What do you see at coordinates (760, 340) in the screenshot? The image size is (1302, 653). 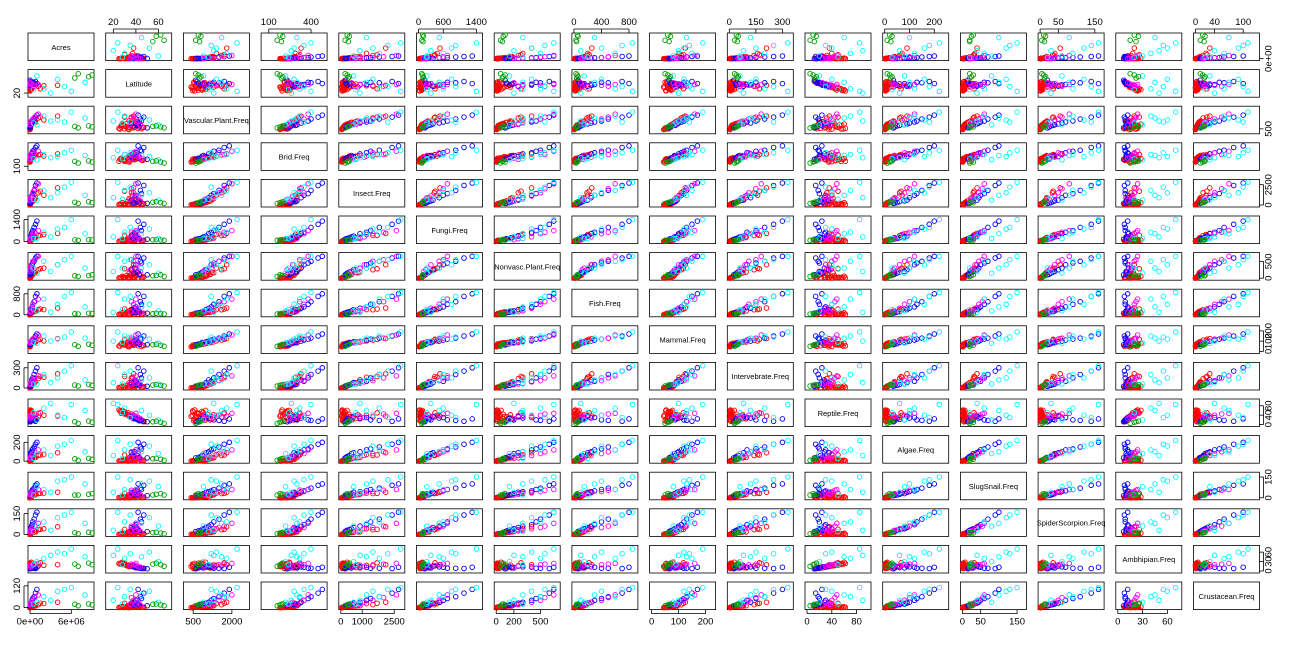 I see `panel-r8-c9` at bounding box center [760, 340].